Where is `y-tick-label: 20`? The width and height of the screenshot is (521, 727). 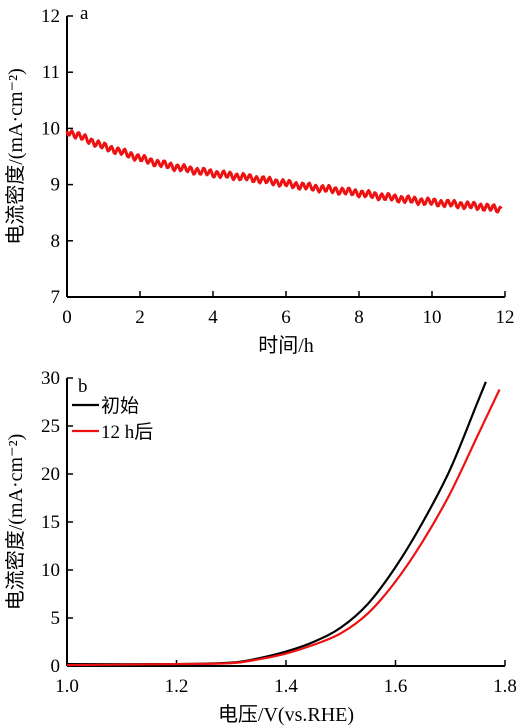 y-tick-label: 20 is located at coordinates (50, 474).